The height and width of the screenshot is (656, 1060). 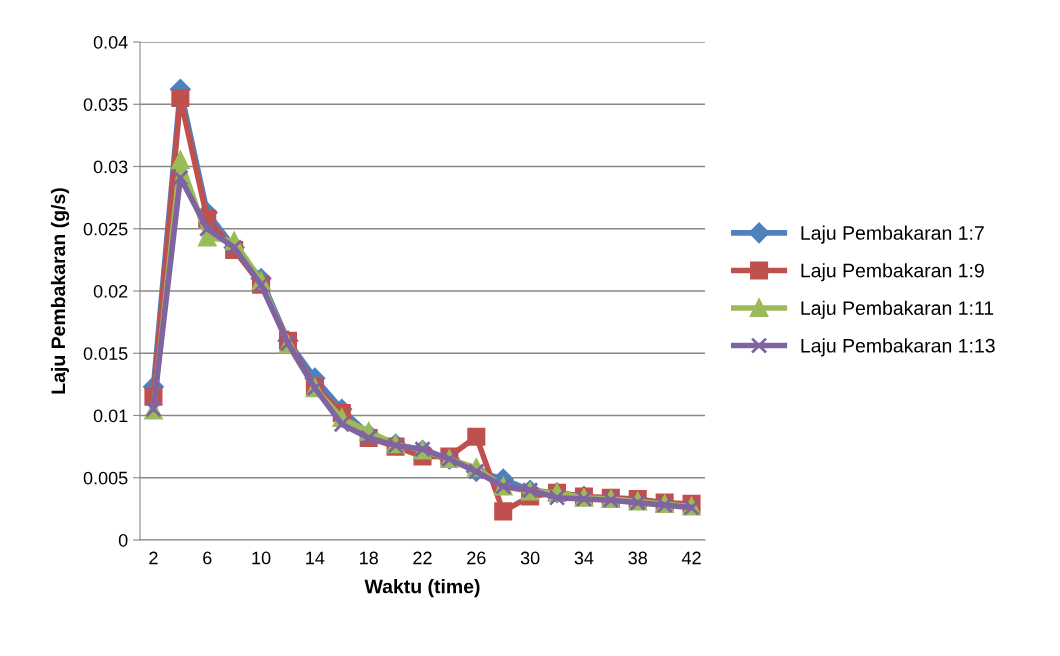 I want to click on x-tick-label: 34, so click(x=584, y=558).